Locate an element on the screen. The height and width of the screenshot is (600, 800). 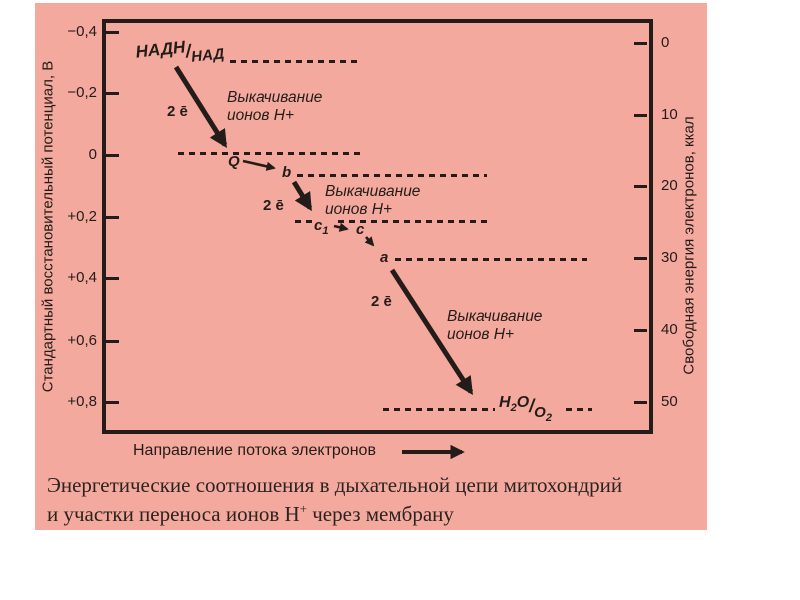
right-tick-label: 30 is located at coordinates (669, 257).